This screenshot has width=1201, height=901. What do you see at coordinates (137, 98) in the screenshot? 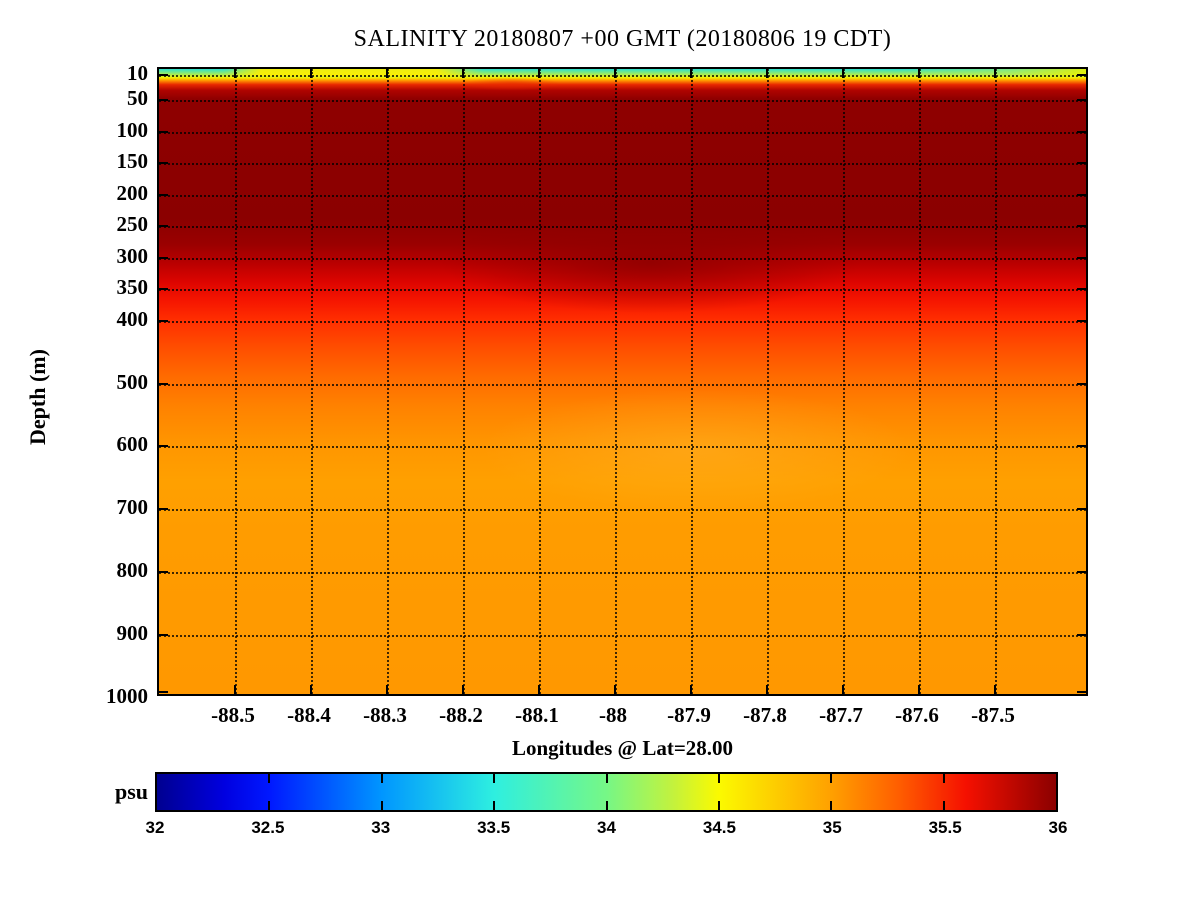
I see `y-tick-label: 50` at bounding box center [137, 98].